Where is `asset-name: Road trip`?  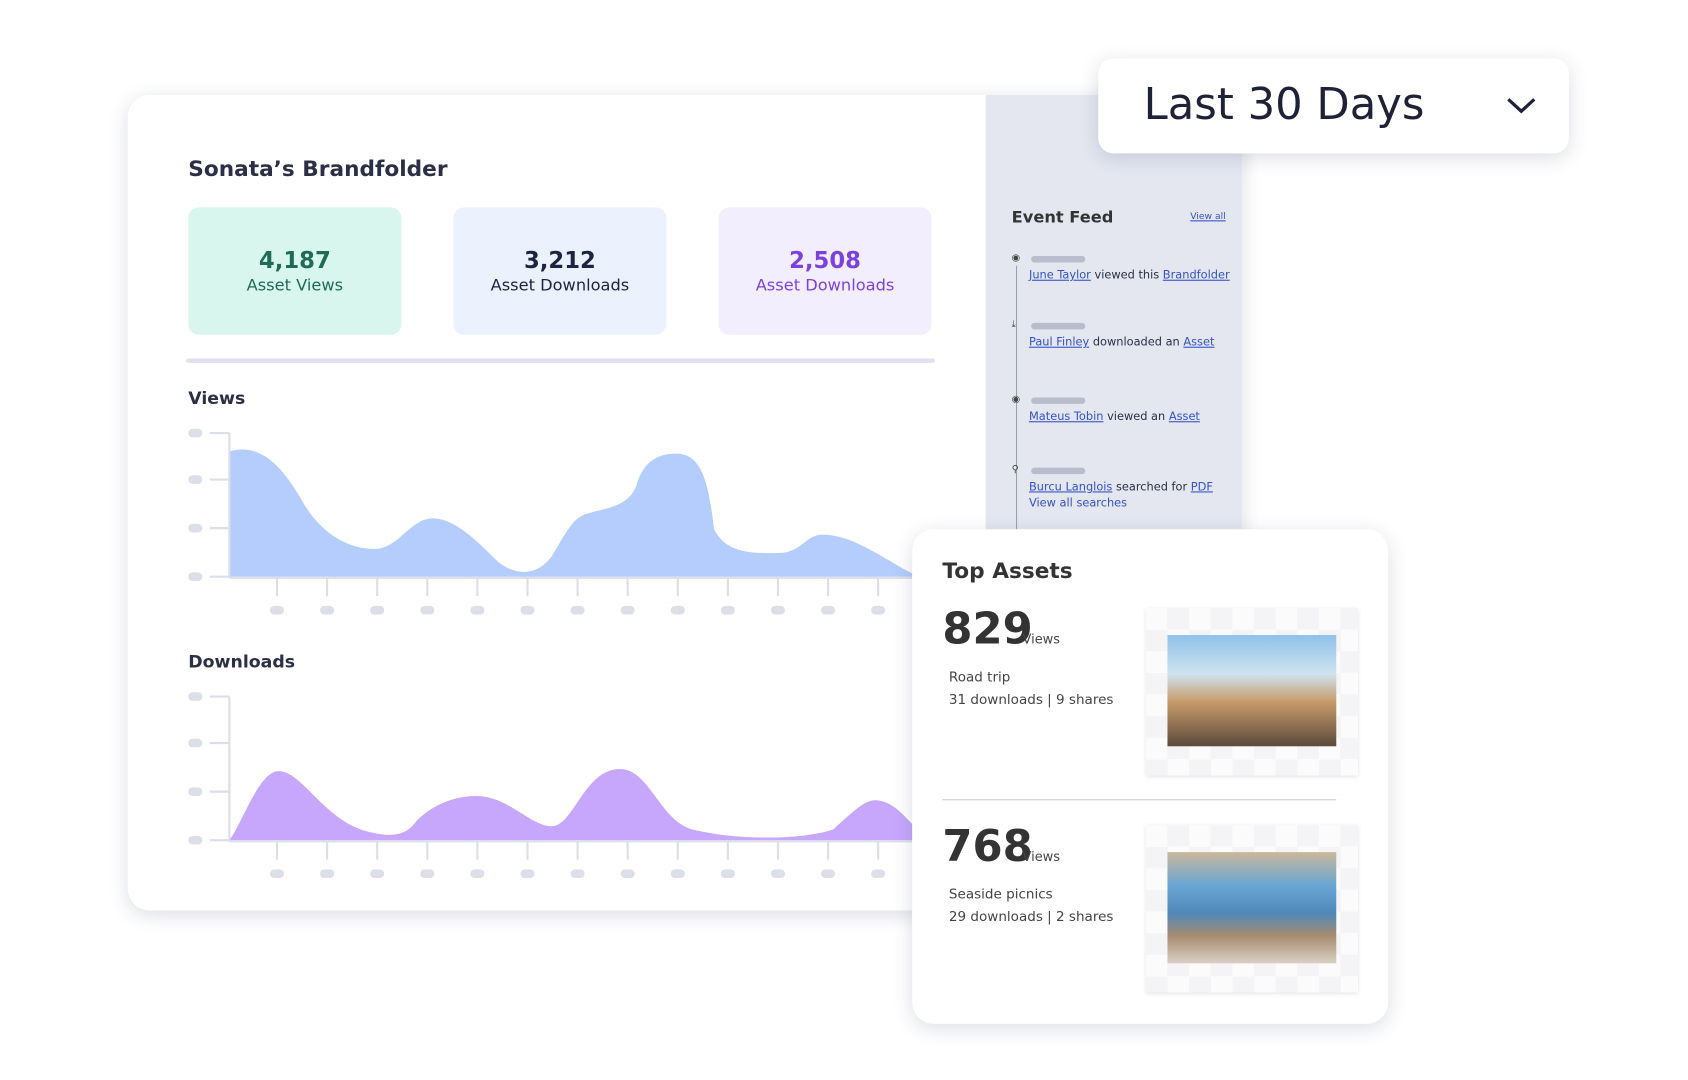 asset-name: Road trip is located at coordinates (979, 676).